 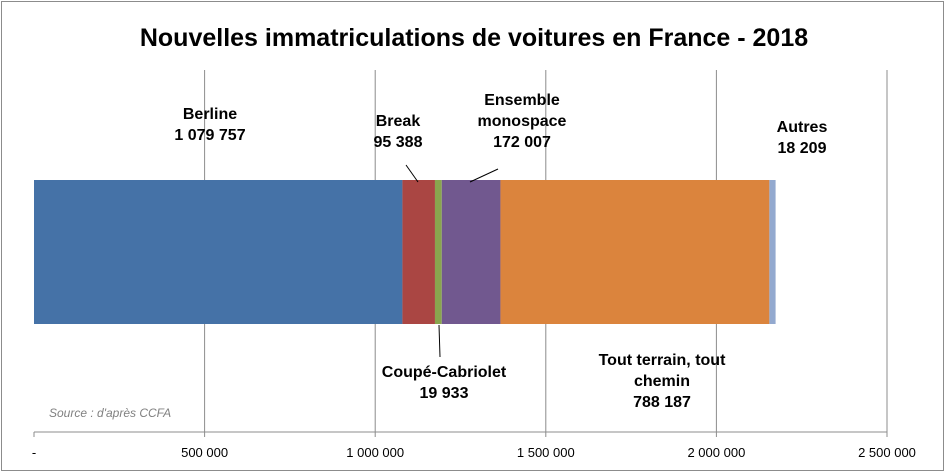 I want to click on x-tick-label: 2 000 000, so click(x=716, y=452).